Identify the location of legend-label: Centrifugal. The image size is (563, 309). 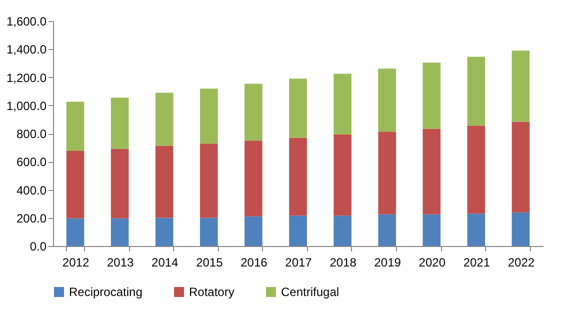
(310, 292).